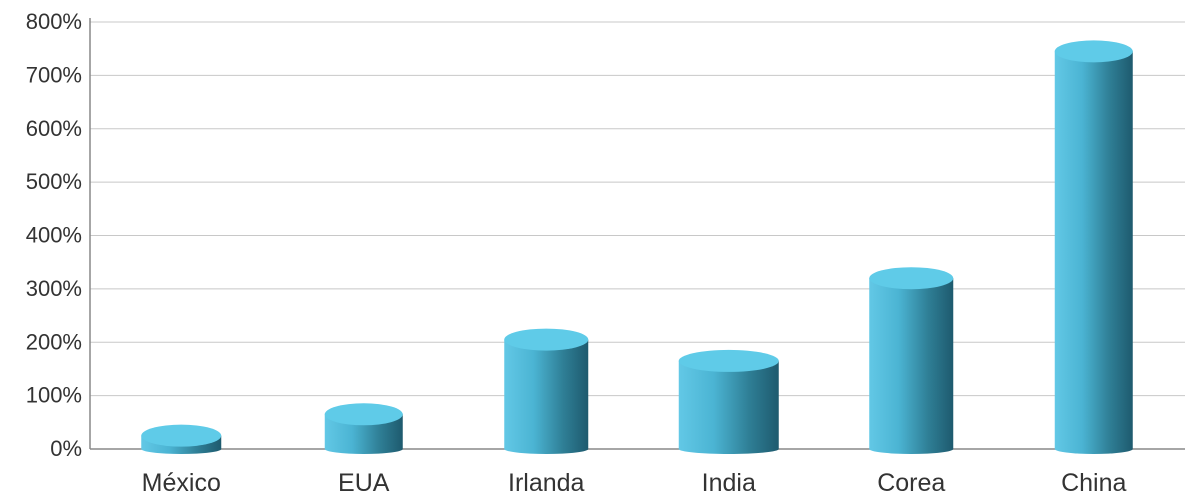 The height and width of the screenshot is (498, 1193). I want to click on y-tick-label: 400%, so click(54, 235).